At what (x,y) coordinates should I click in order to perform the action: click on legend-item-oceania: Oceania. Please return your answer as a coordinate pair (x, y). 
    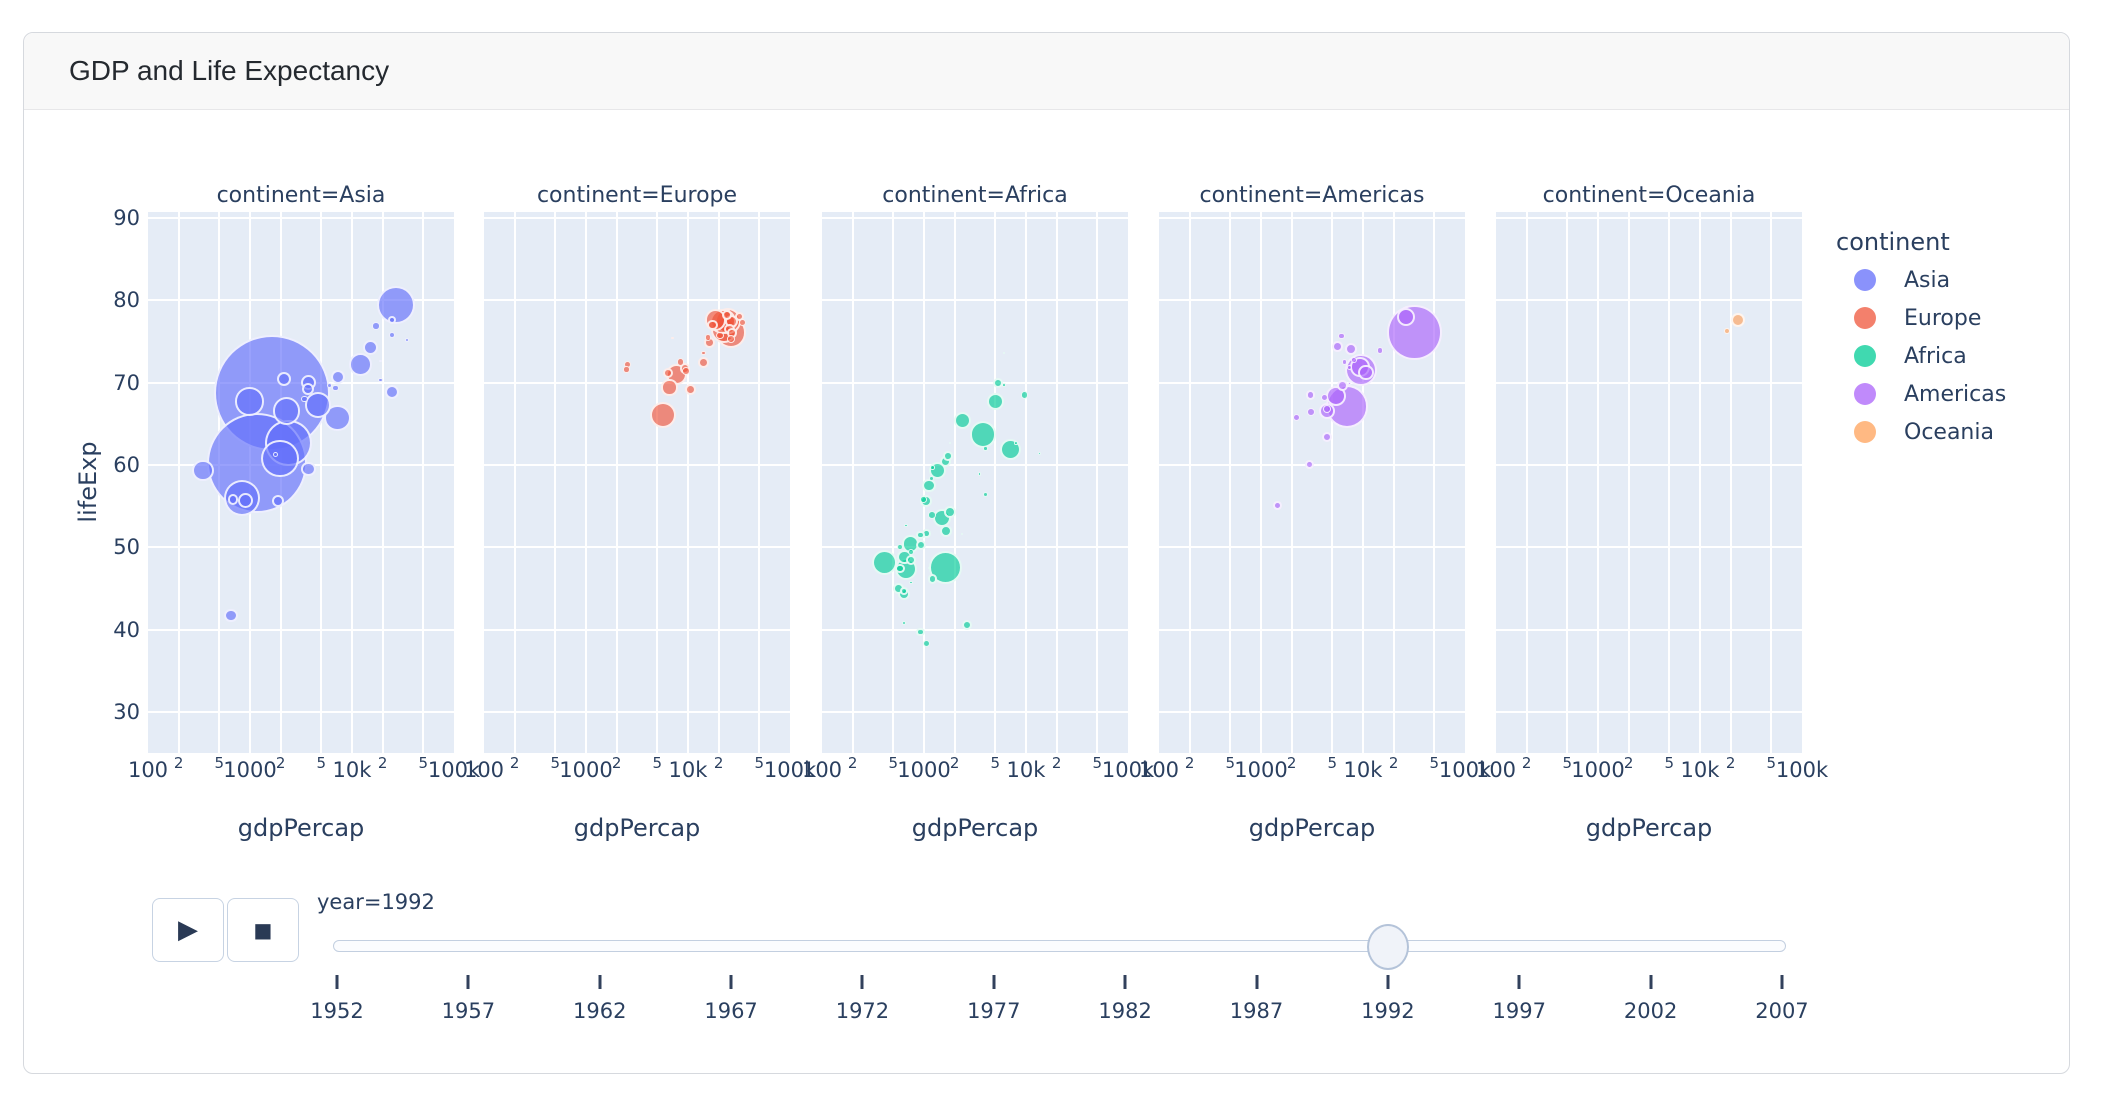
    Looking at the image, I should click on (1974, 432).